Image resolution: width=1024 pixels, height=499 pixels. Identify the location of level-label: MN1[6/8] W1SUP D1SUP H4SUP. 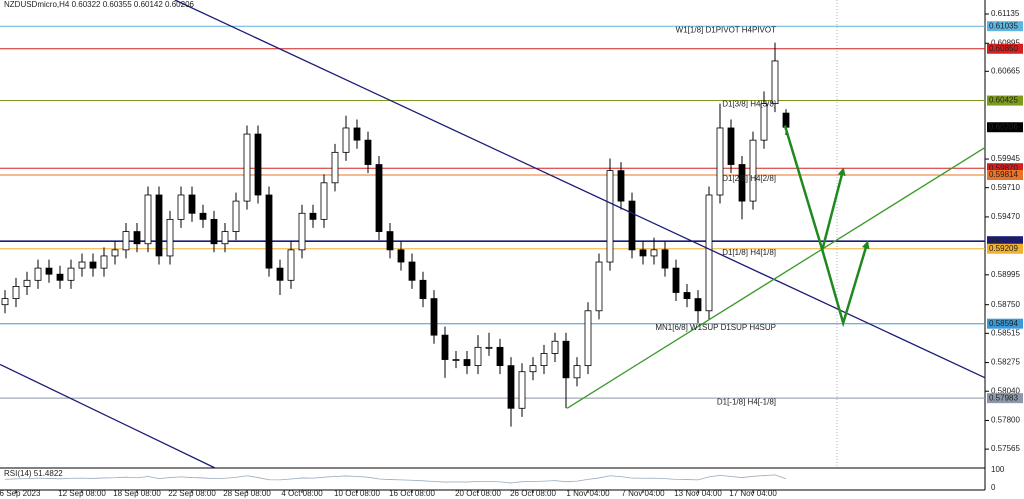
(715, 327).